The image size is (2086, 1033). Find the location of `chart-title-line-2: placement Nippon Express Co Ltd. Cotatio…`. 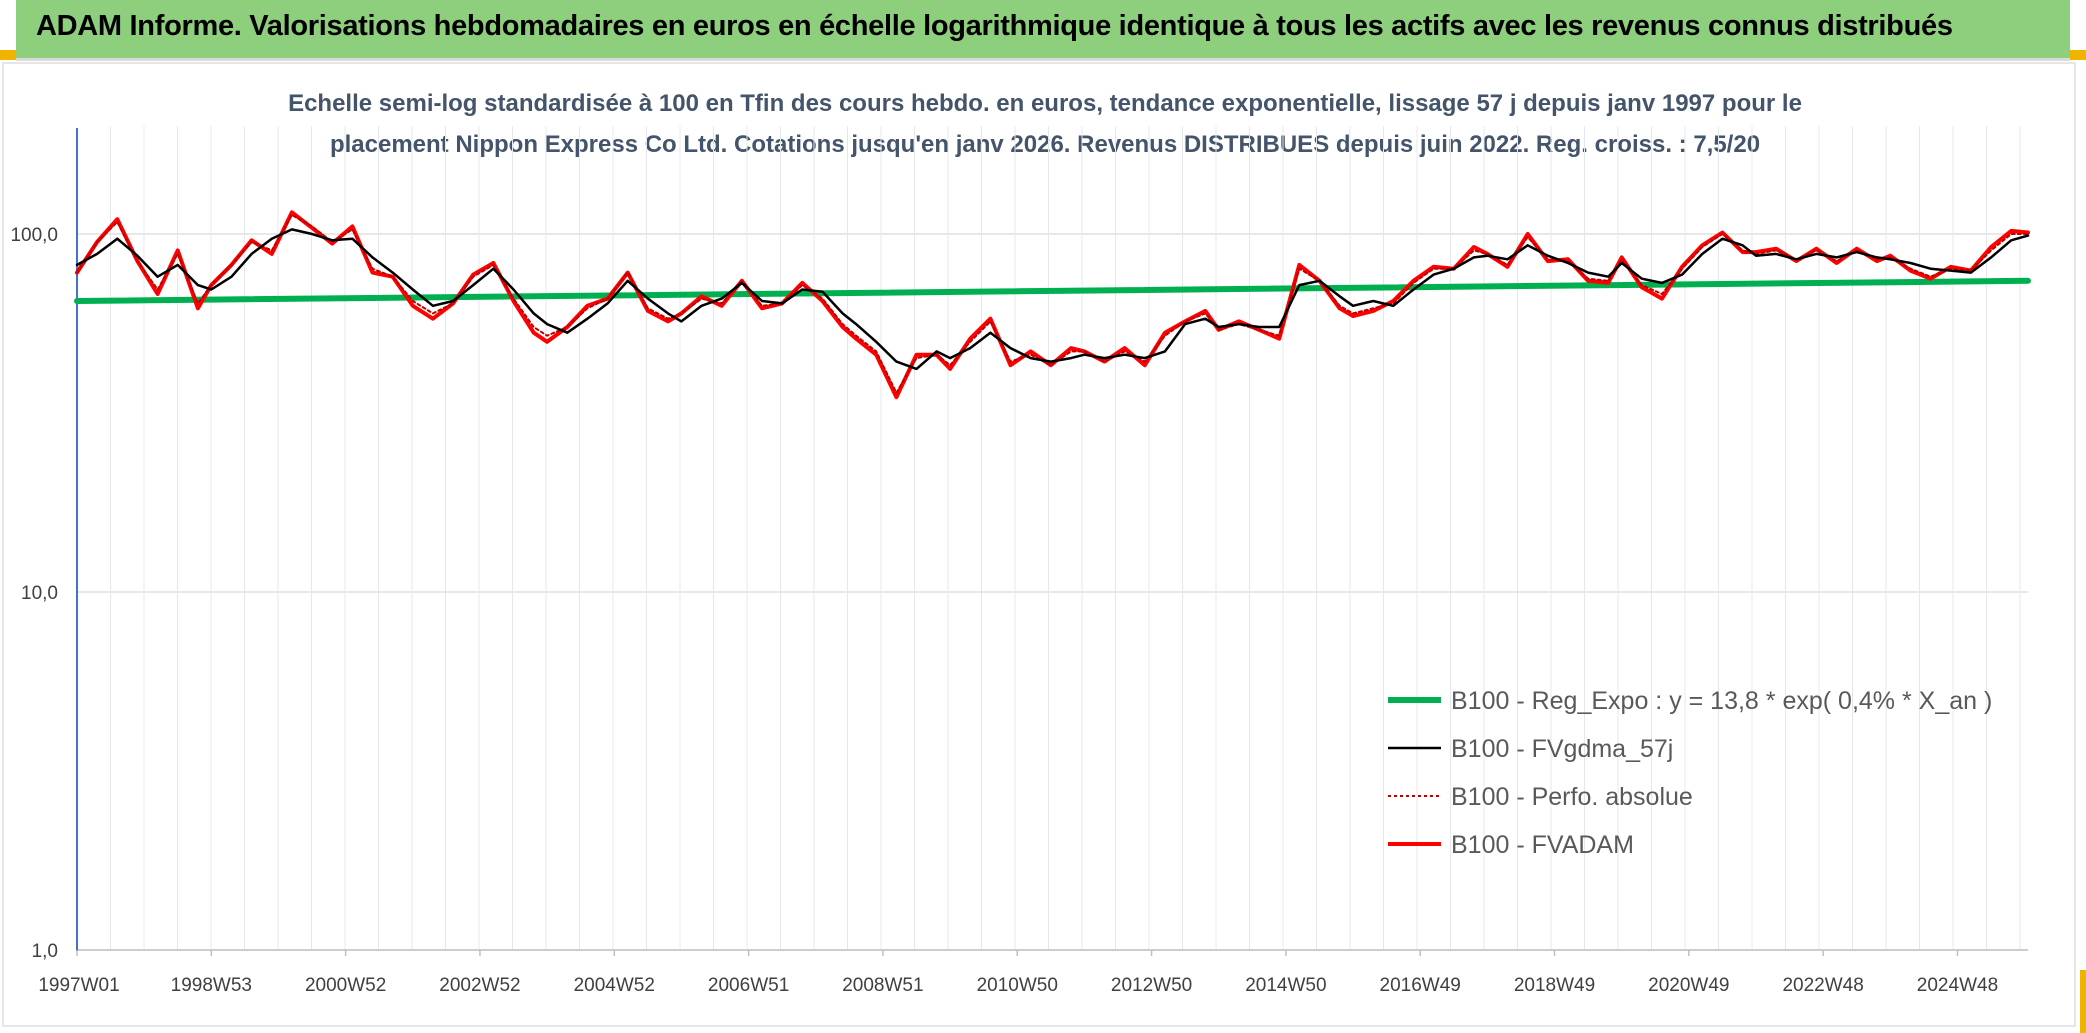

chart-title-line-2: placement Nippon Express Co Ltd. Cotatio… is located at coordinates (1045, 144).